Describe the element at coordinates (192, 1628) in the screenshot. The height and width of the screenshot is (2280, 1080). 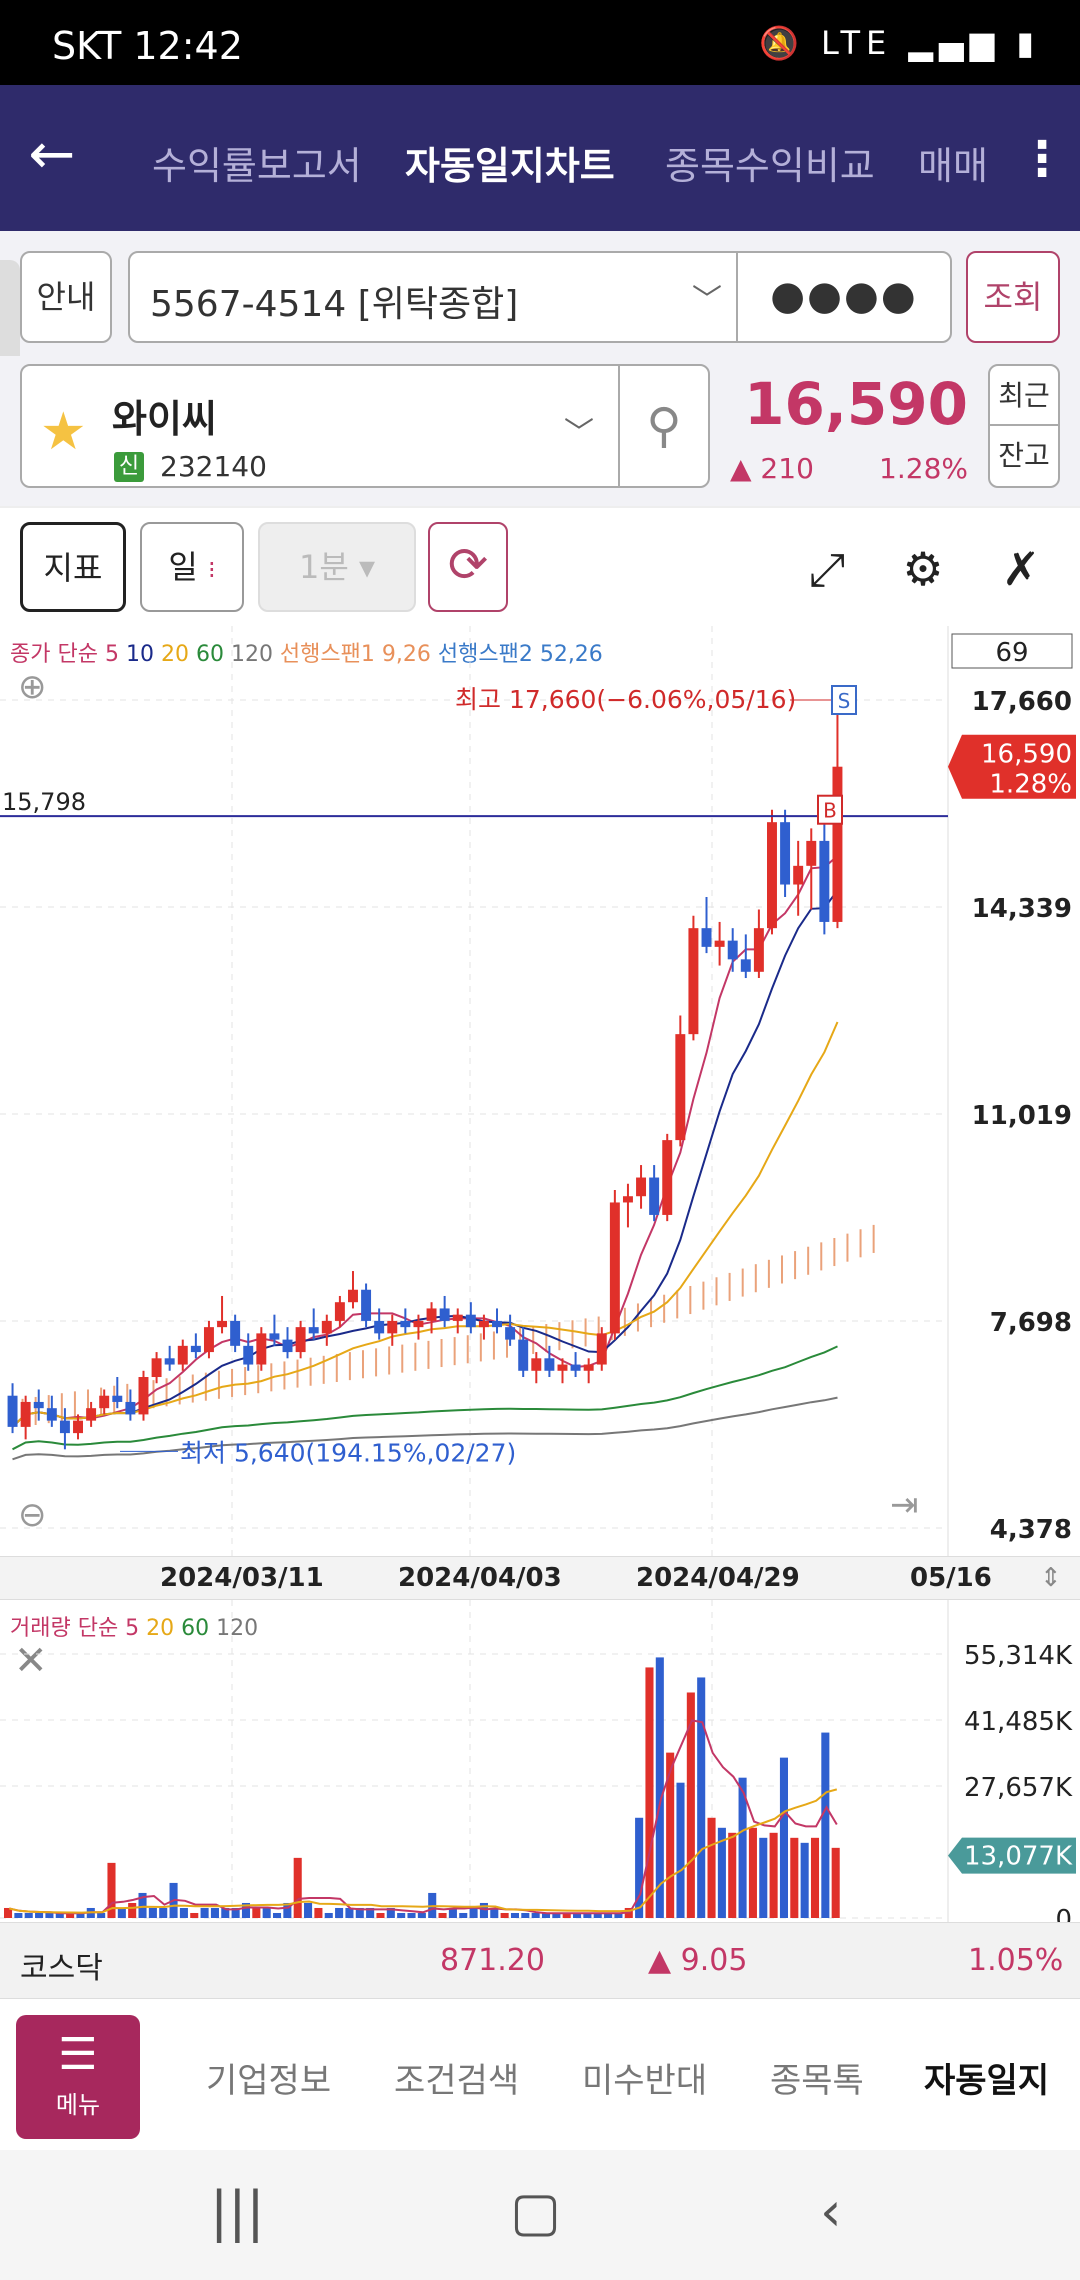
I see `legend-item: 60` at that location.